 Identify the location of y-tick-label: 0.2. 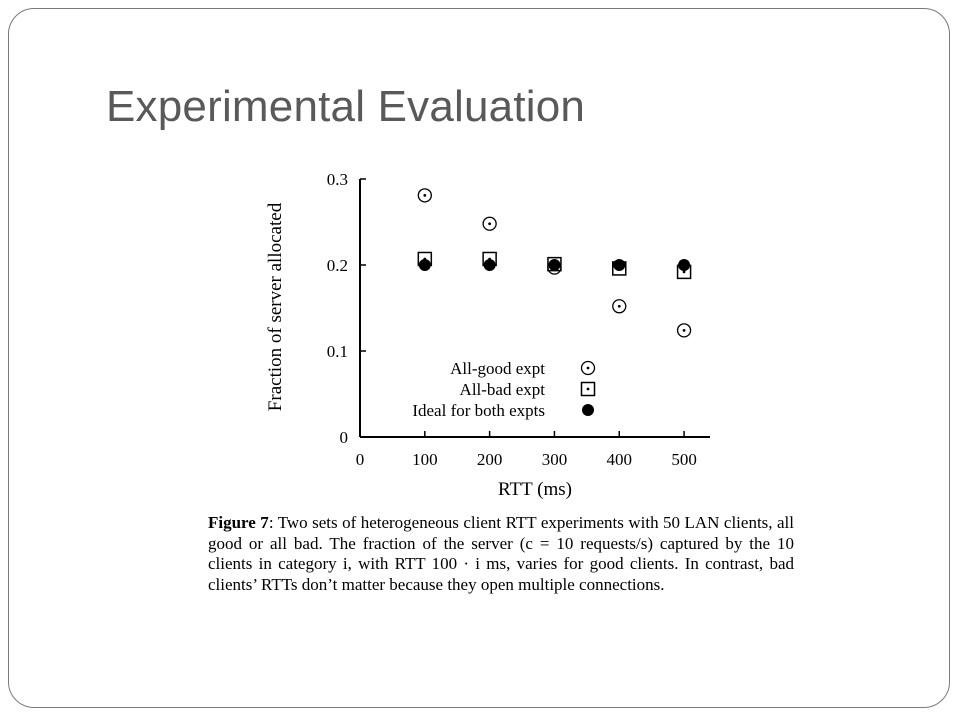
(337, 265).